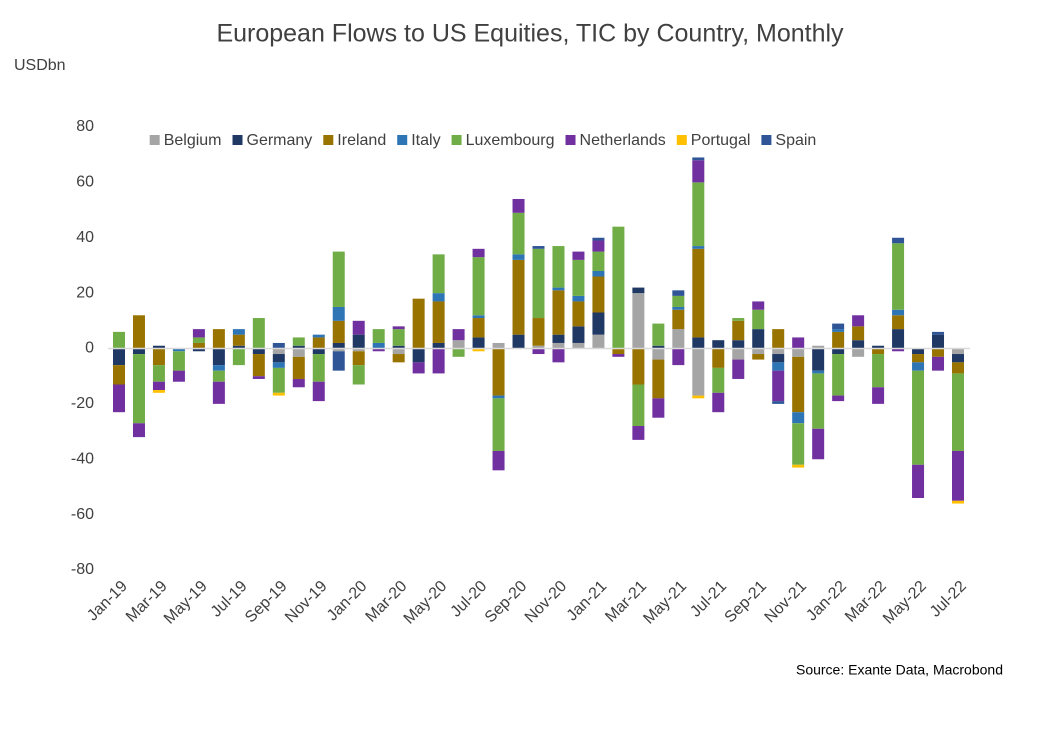 This screenshot has width=1060, height=746. Describe the element at coordinates (899, 670) in the screenshot. I see `source-note: Source: Exante Data, Macrobond` at that location.